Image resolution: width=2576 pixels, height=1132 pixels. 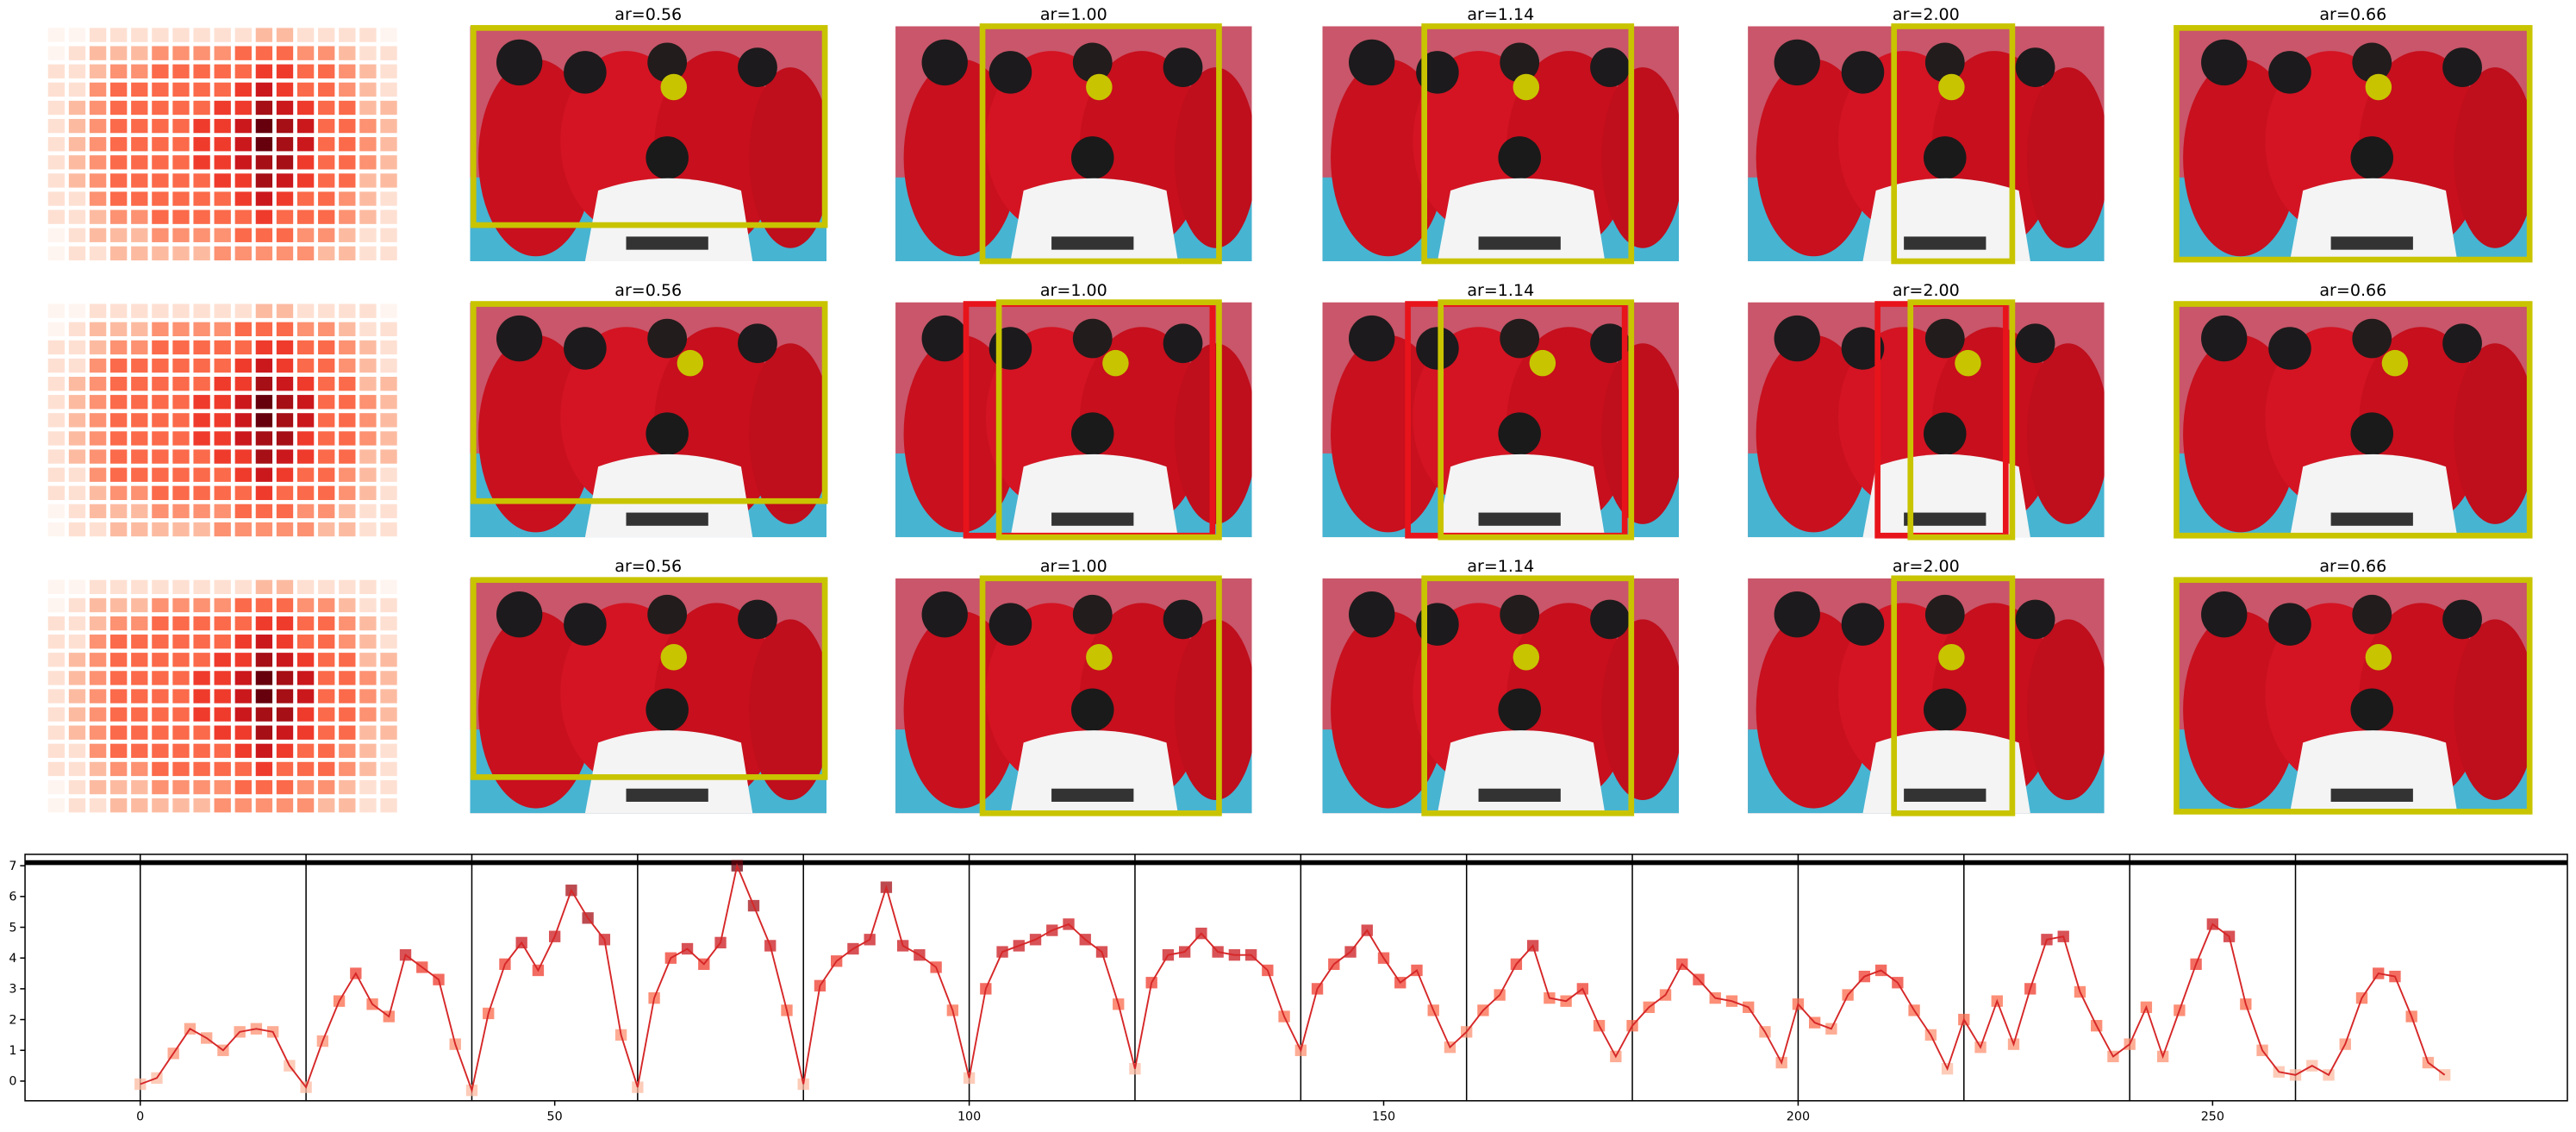 What do you see at coordinates (1383, 1117) in the screenshot?
I see `x-tick-label: 150` at bounding box center [1383, 1117].